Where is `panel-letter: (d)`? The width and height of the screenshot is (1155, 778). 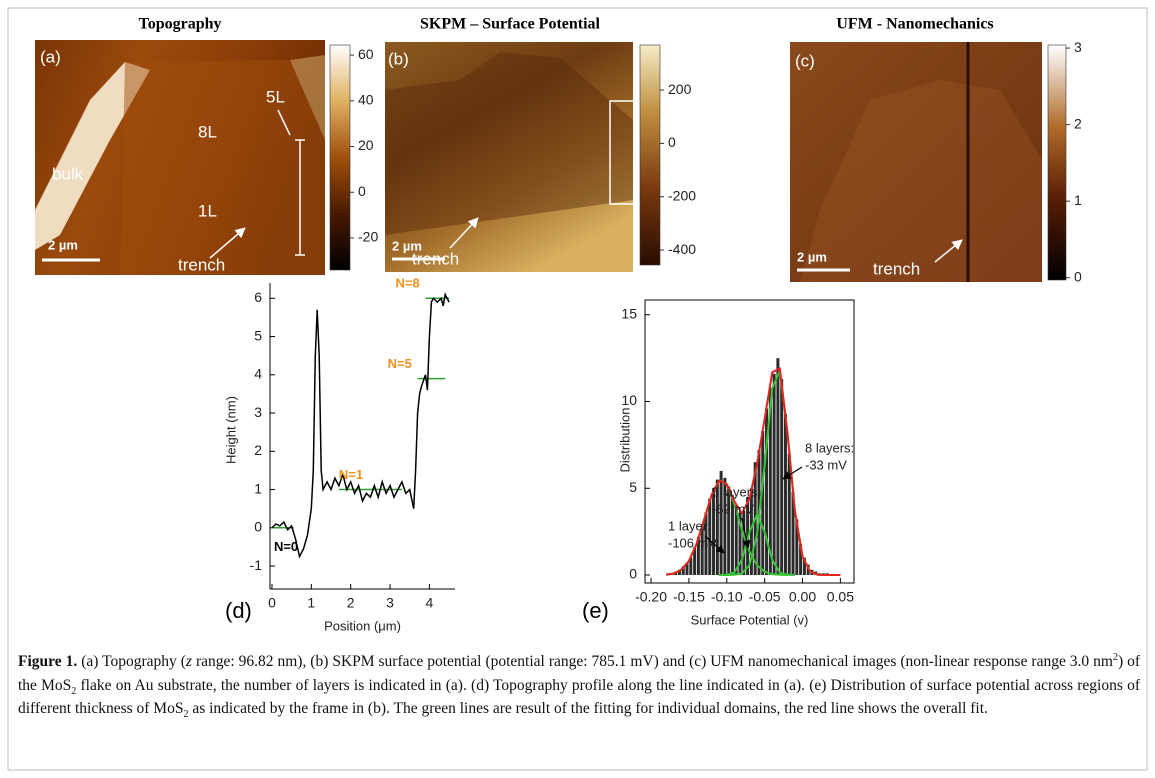 panel-letter: (d) is located at coordinates (238, 610).